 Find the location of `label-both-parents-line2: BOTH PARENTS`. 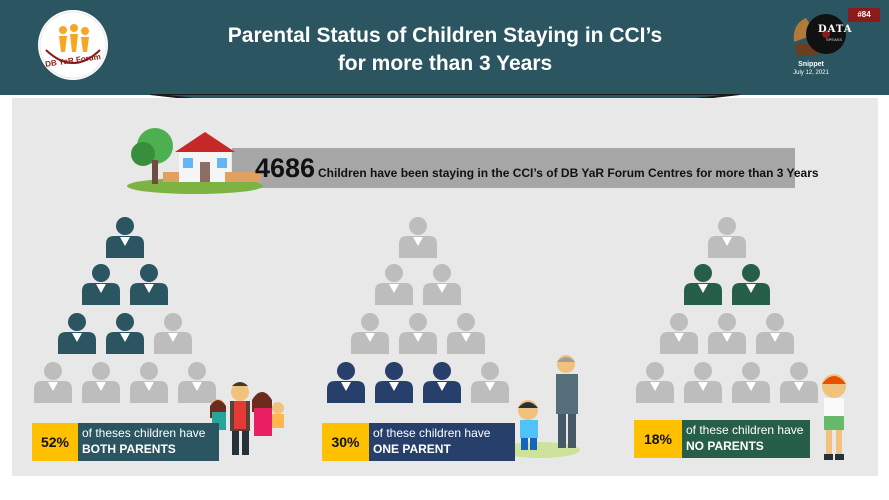

label-both-parents-line2: BOTH PARENTS is located at coordinates (129, 449).